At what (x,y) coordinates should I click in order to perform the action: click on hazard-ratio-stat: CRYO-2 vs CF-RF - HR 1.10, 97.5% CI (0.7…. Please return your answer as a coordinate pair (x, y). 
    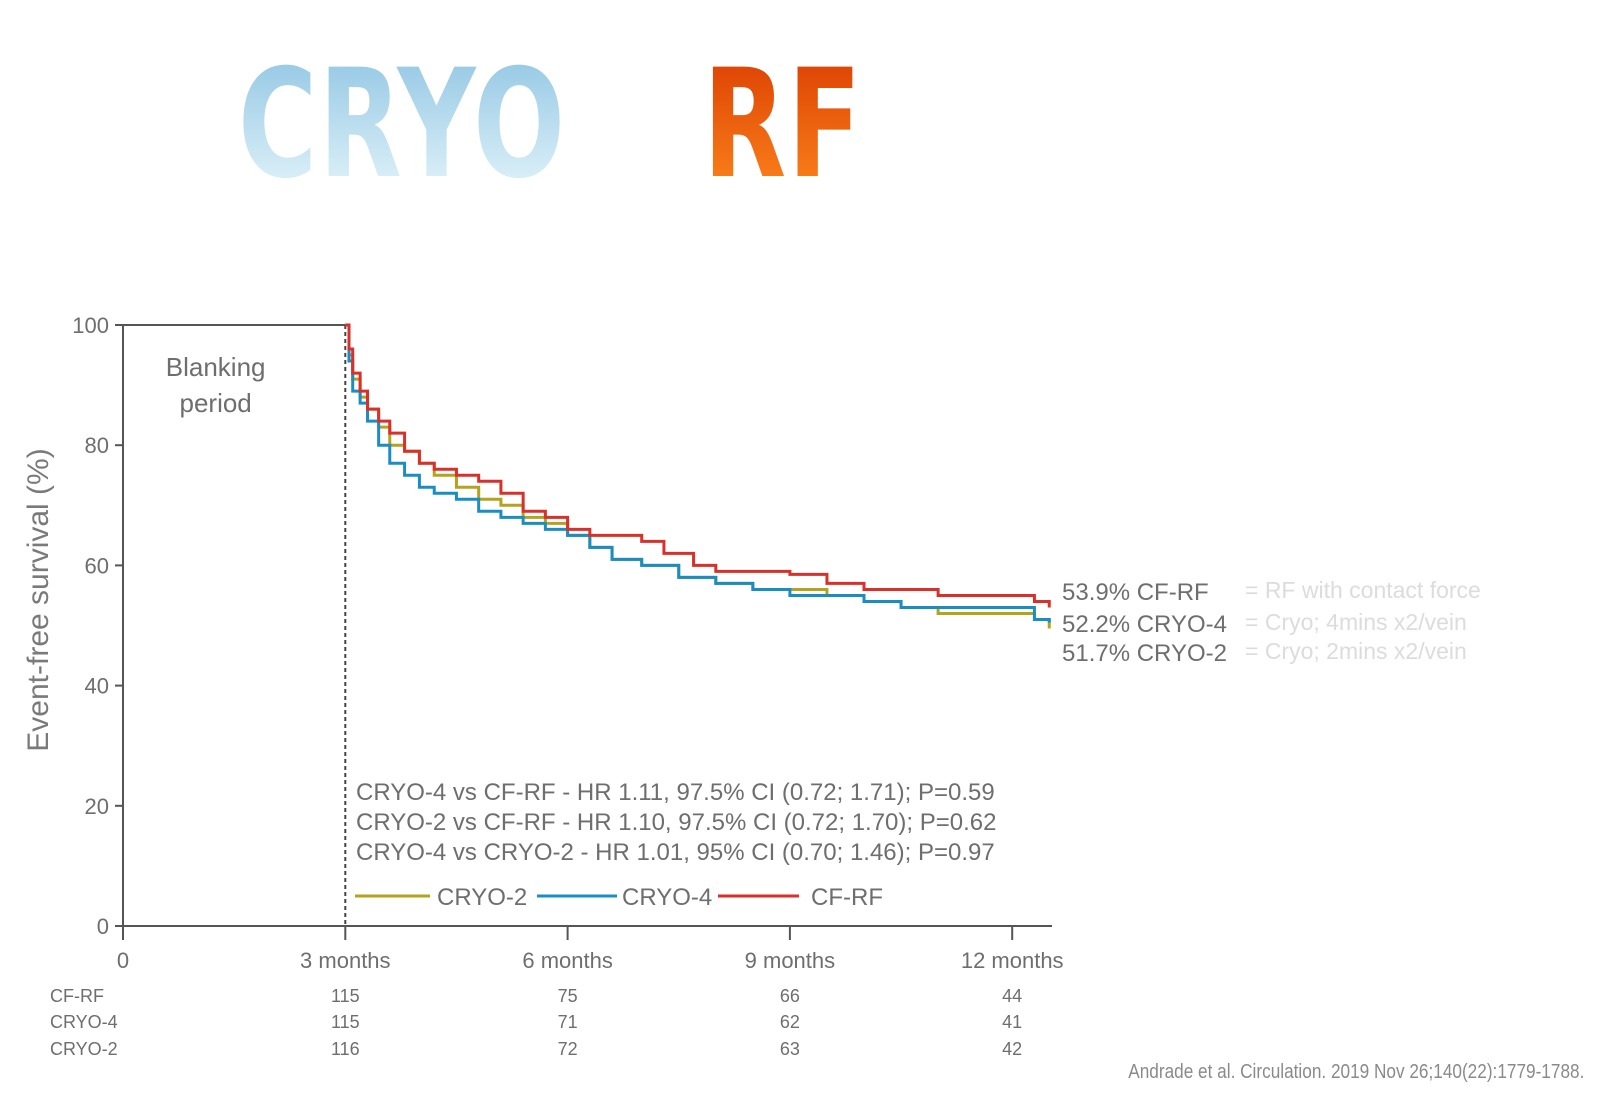
    Looking at the image, I should click on (676, 822).